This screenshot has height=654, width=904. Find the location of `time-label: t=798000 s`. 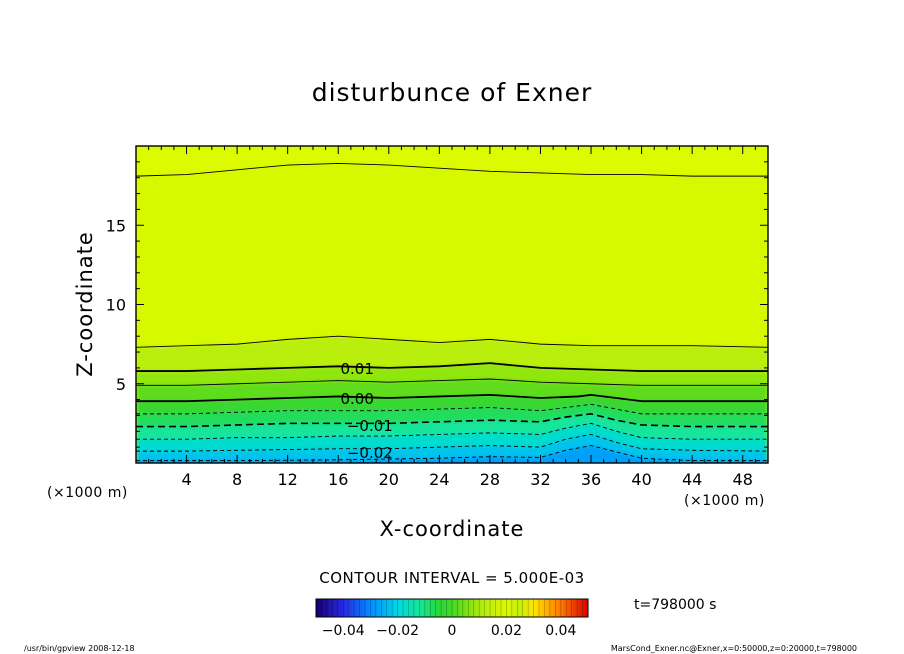

time-label: t=798000 s is located at coordinates (675, 605).